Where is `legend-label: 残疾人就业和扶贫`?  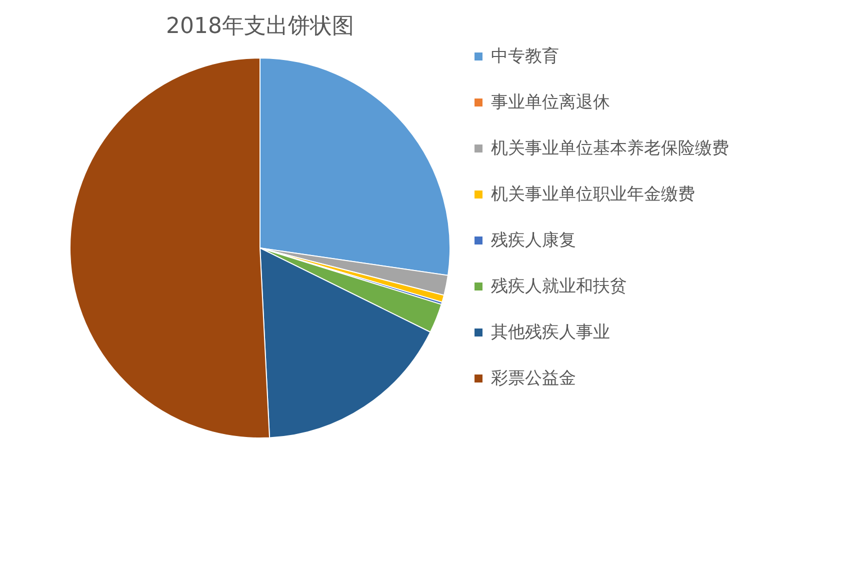 legend-label: 残疾人就业和扶贫 is located at coordinates (559, 286).